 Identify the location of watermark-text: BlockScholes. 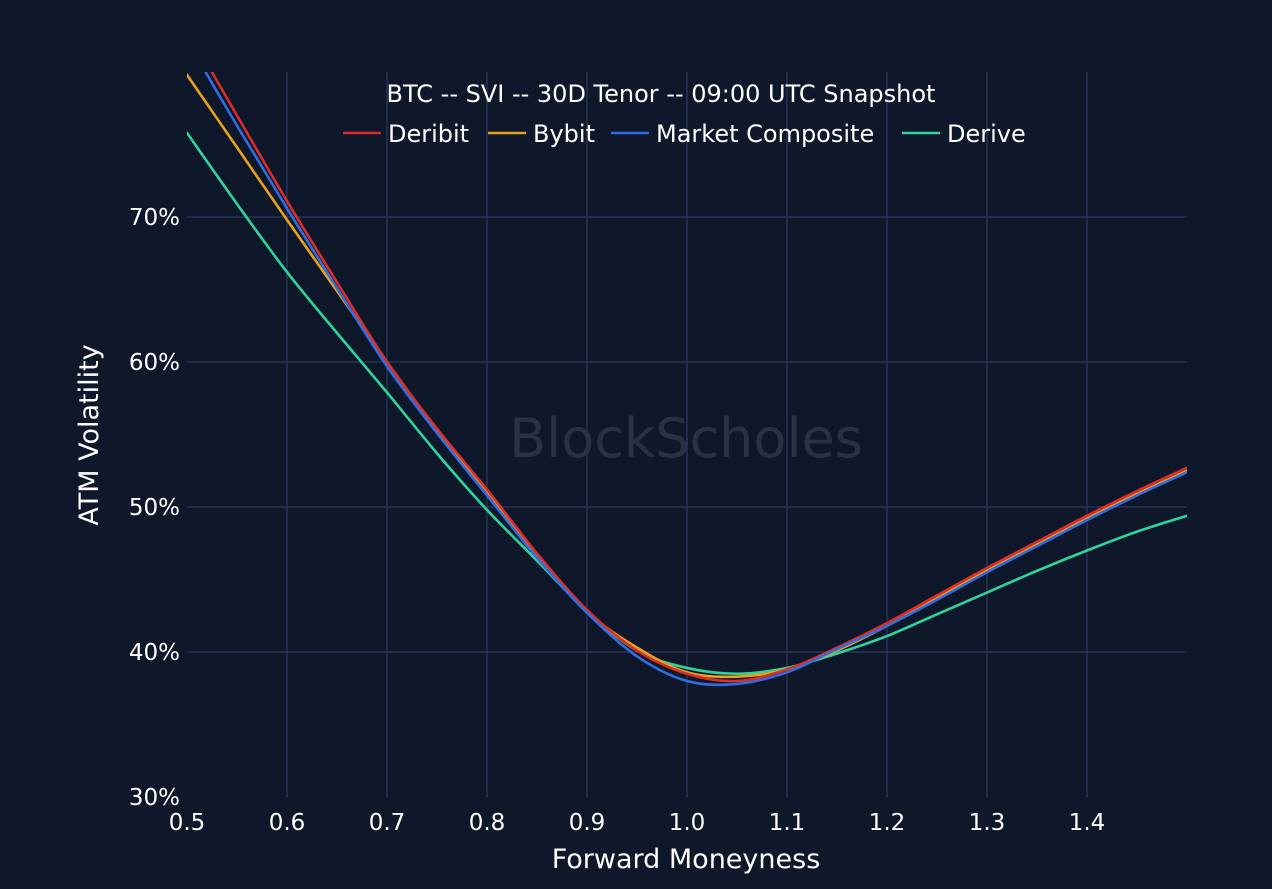
(686, 438).